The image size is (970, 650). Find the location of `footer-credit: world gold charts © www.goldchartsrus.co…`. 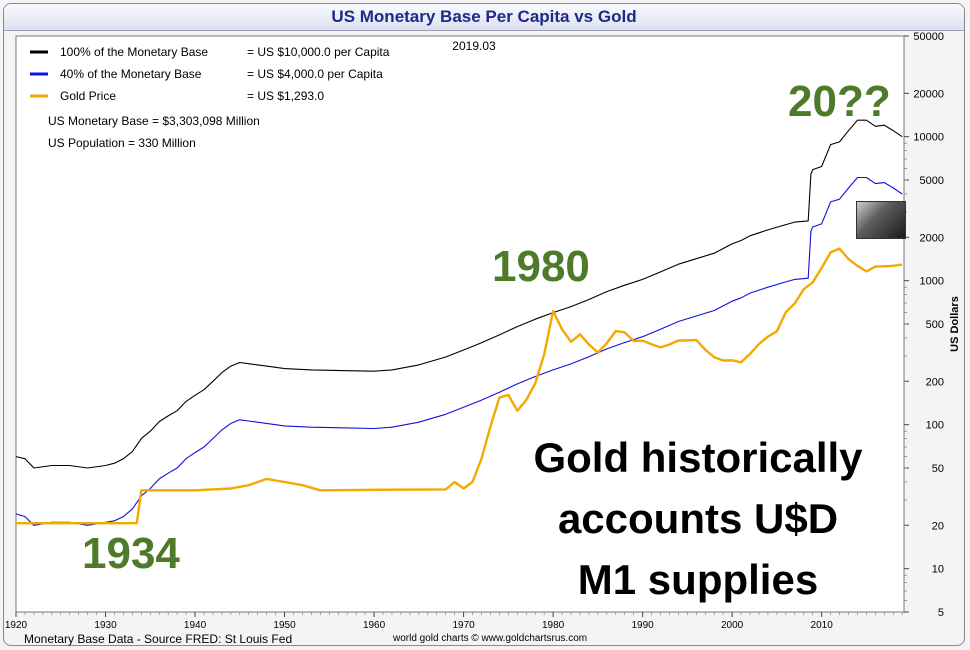

footer-credit: world gold charts © www.goldchartsrus.co… is located at coordinates (490, 638).